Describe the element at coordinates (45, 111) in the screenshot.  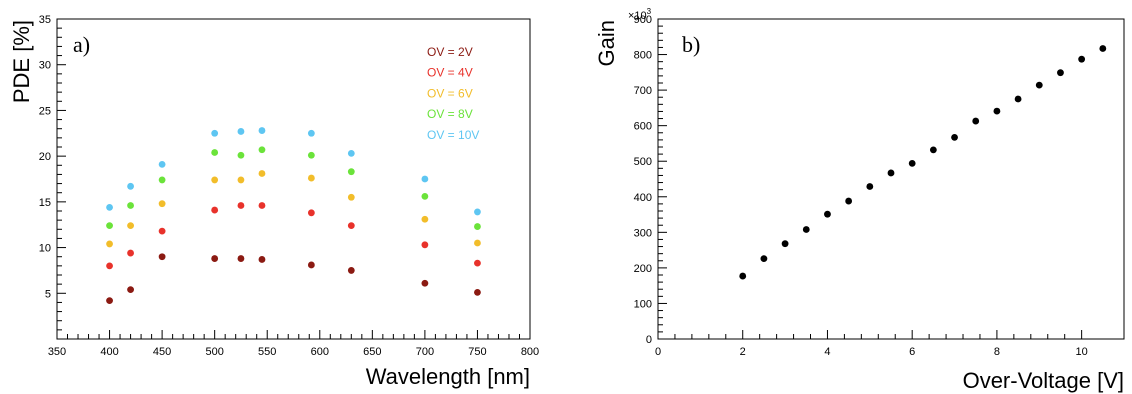
I see `a-y-tick-label: 25` at that location.